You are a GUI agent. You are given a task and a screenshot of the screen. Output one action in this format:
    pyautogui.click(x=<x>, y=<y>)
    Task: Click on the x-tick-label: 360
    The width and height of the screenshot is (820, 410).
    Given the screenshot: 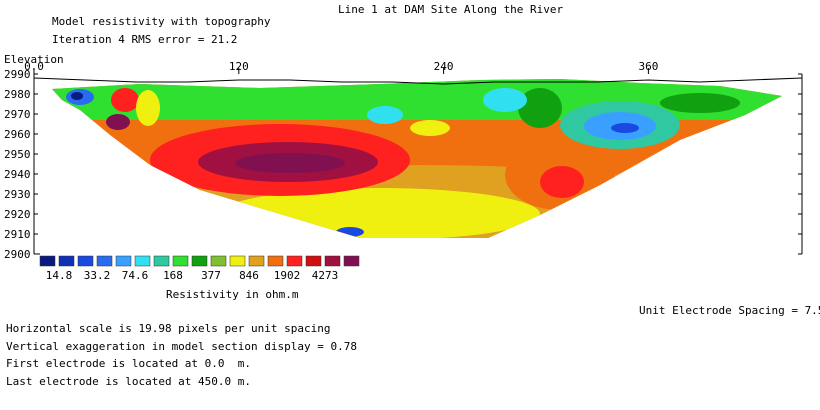 What is the action you would take?
    pyautogui.click(x=648, y=66)
    